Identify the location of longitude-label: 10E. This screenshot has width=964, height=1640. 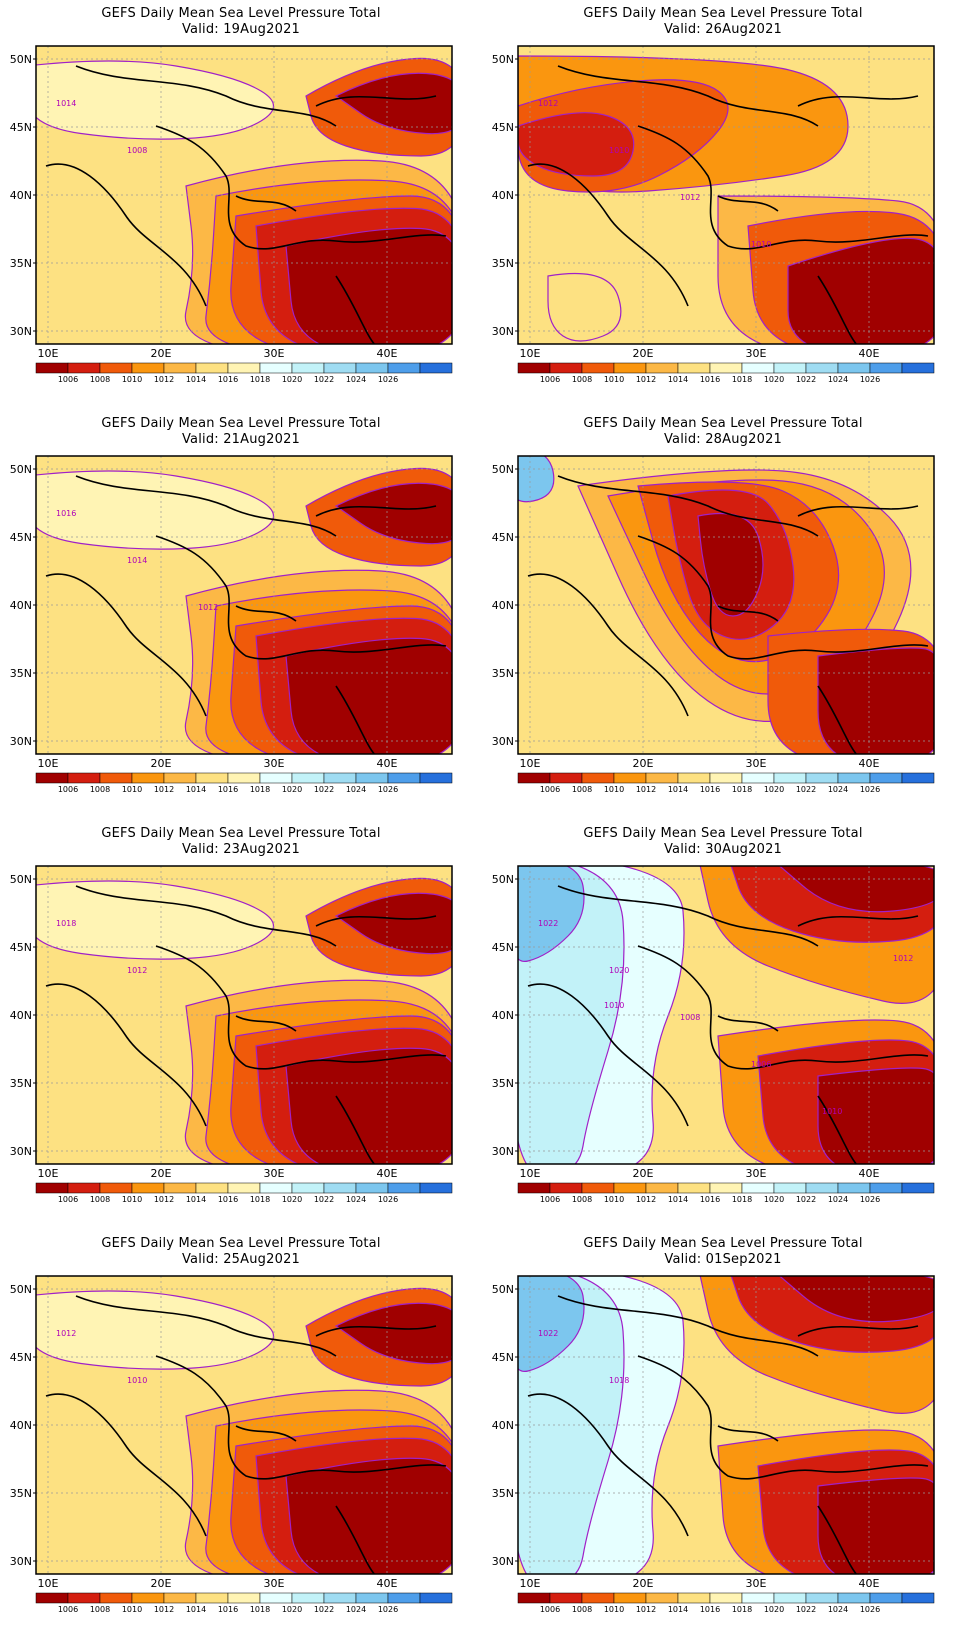
(530, 1583).